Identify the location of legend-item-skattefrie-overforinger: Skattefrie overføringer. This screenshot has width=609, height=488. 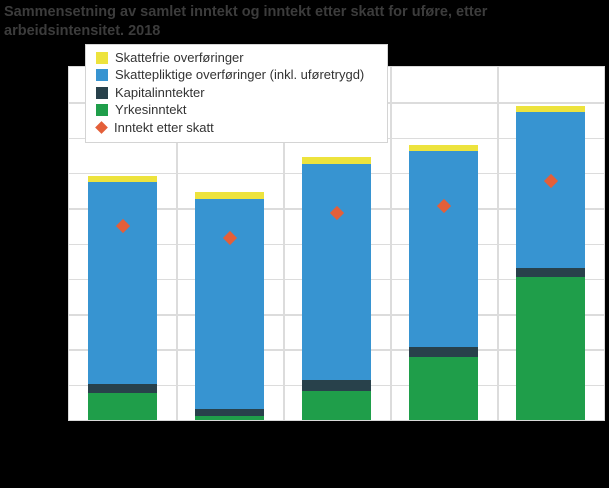
(237, 58).